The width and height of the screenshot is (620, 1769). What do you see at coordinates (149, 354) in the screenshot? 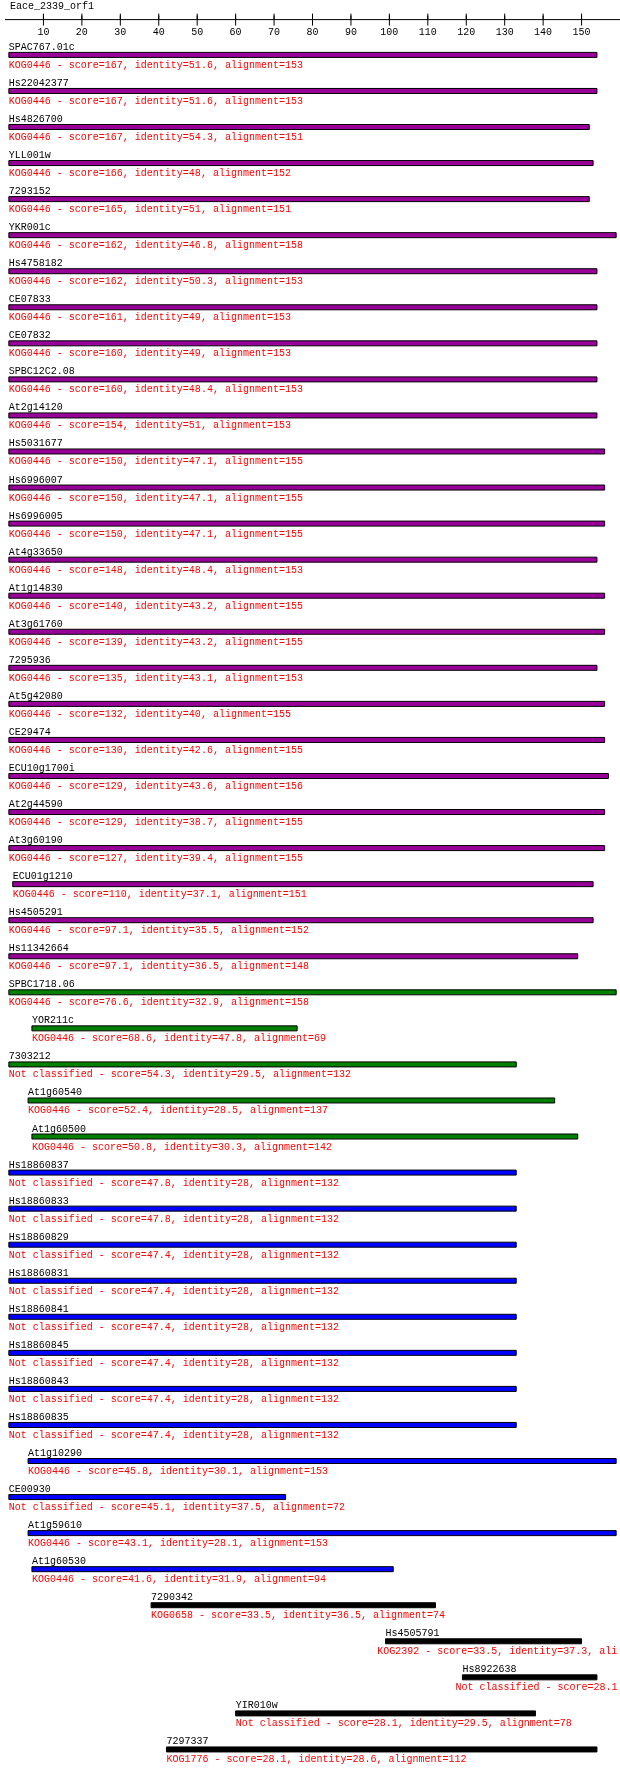
I see `annotation: KOG0446 - score=160, identity=49, alignment=153` at bounding box center [149, 354].